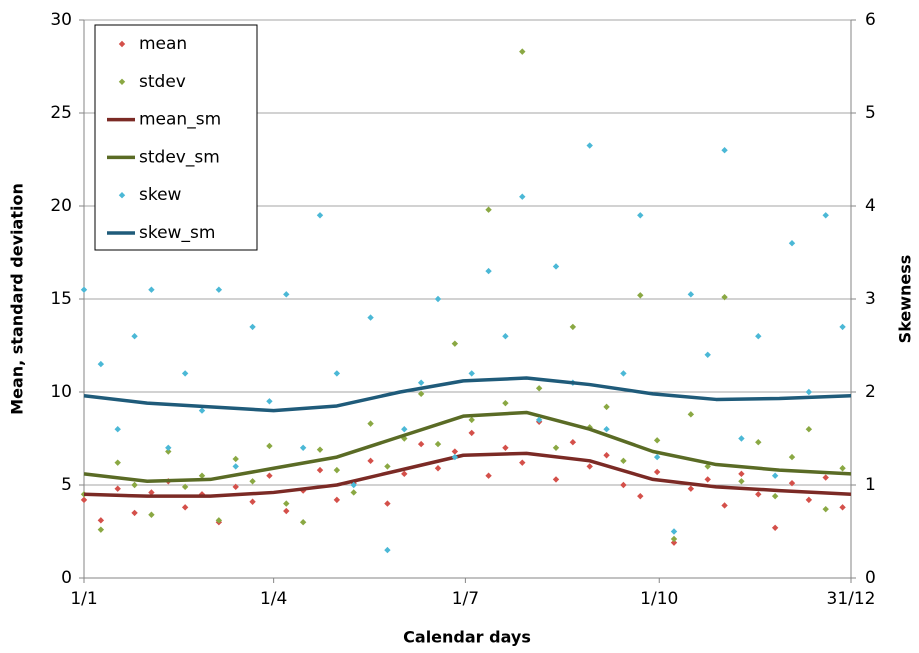 Image resolution: width=919 pixels, height=653 pixels. I want to click on legend-label: mean, so click(163, 44).